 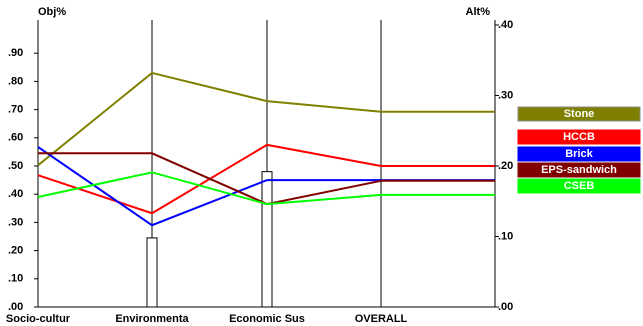 I want to click on legend-label: Brick, so click(x=579, y=154).